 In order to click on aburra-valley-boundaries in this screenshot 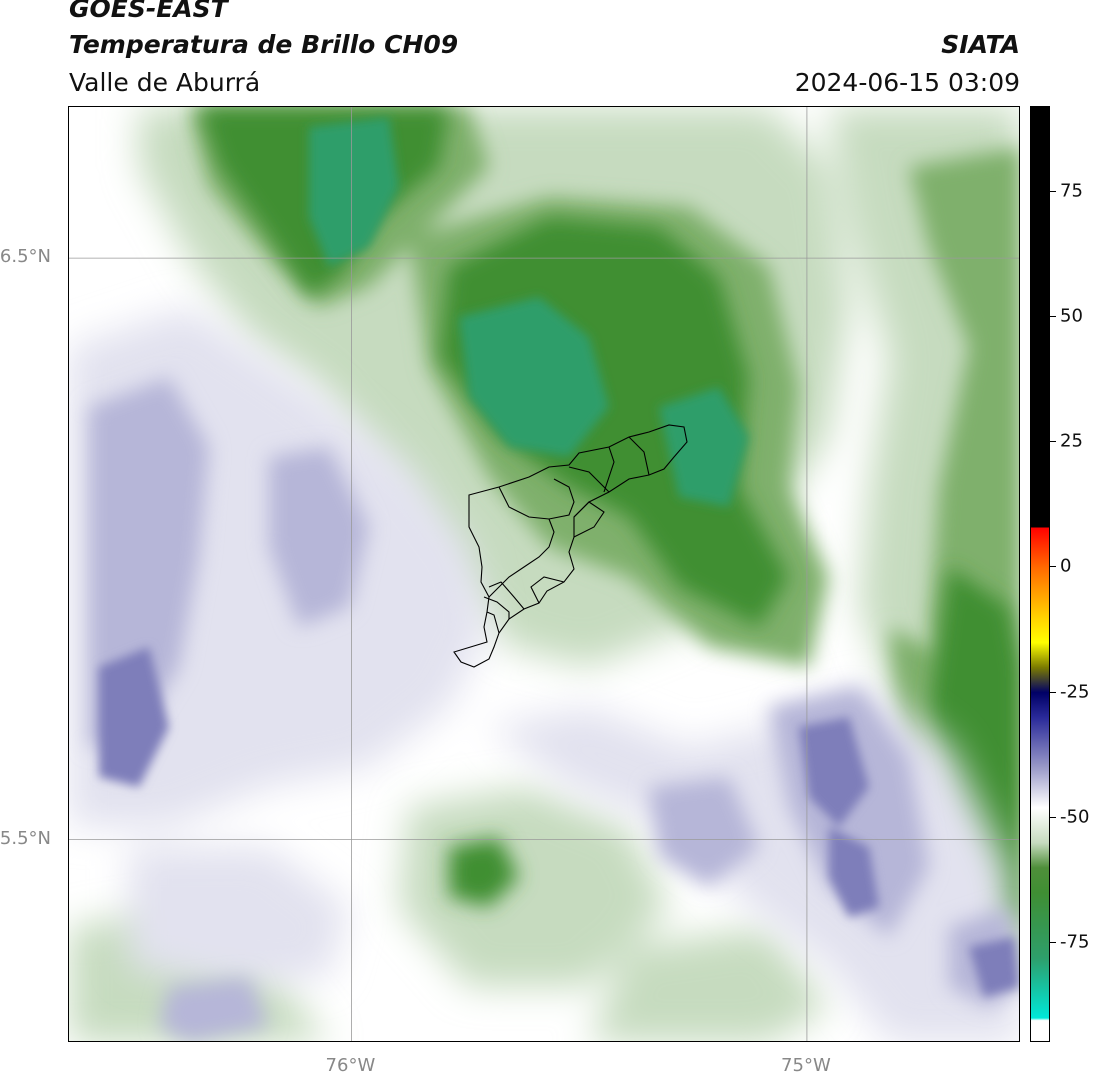, I will do `click(570, 546)`.